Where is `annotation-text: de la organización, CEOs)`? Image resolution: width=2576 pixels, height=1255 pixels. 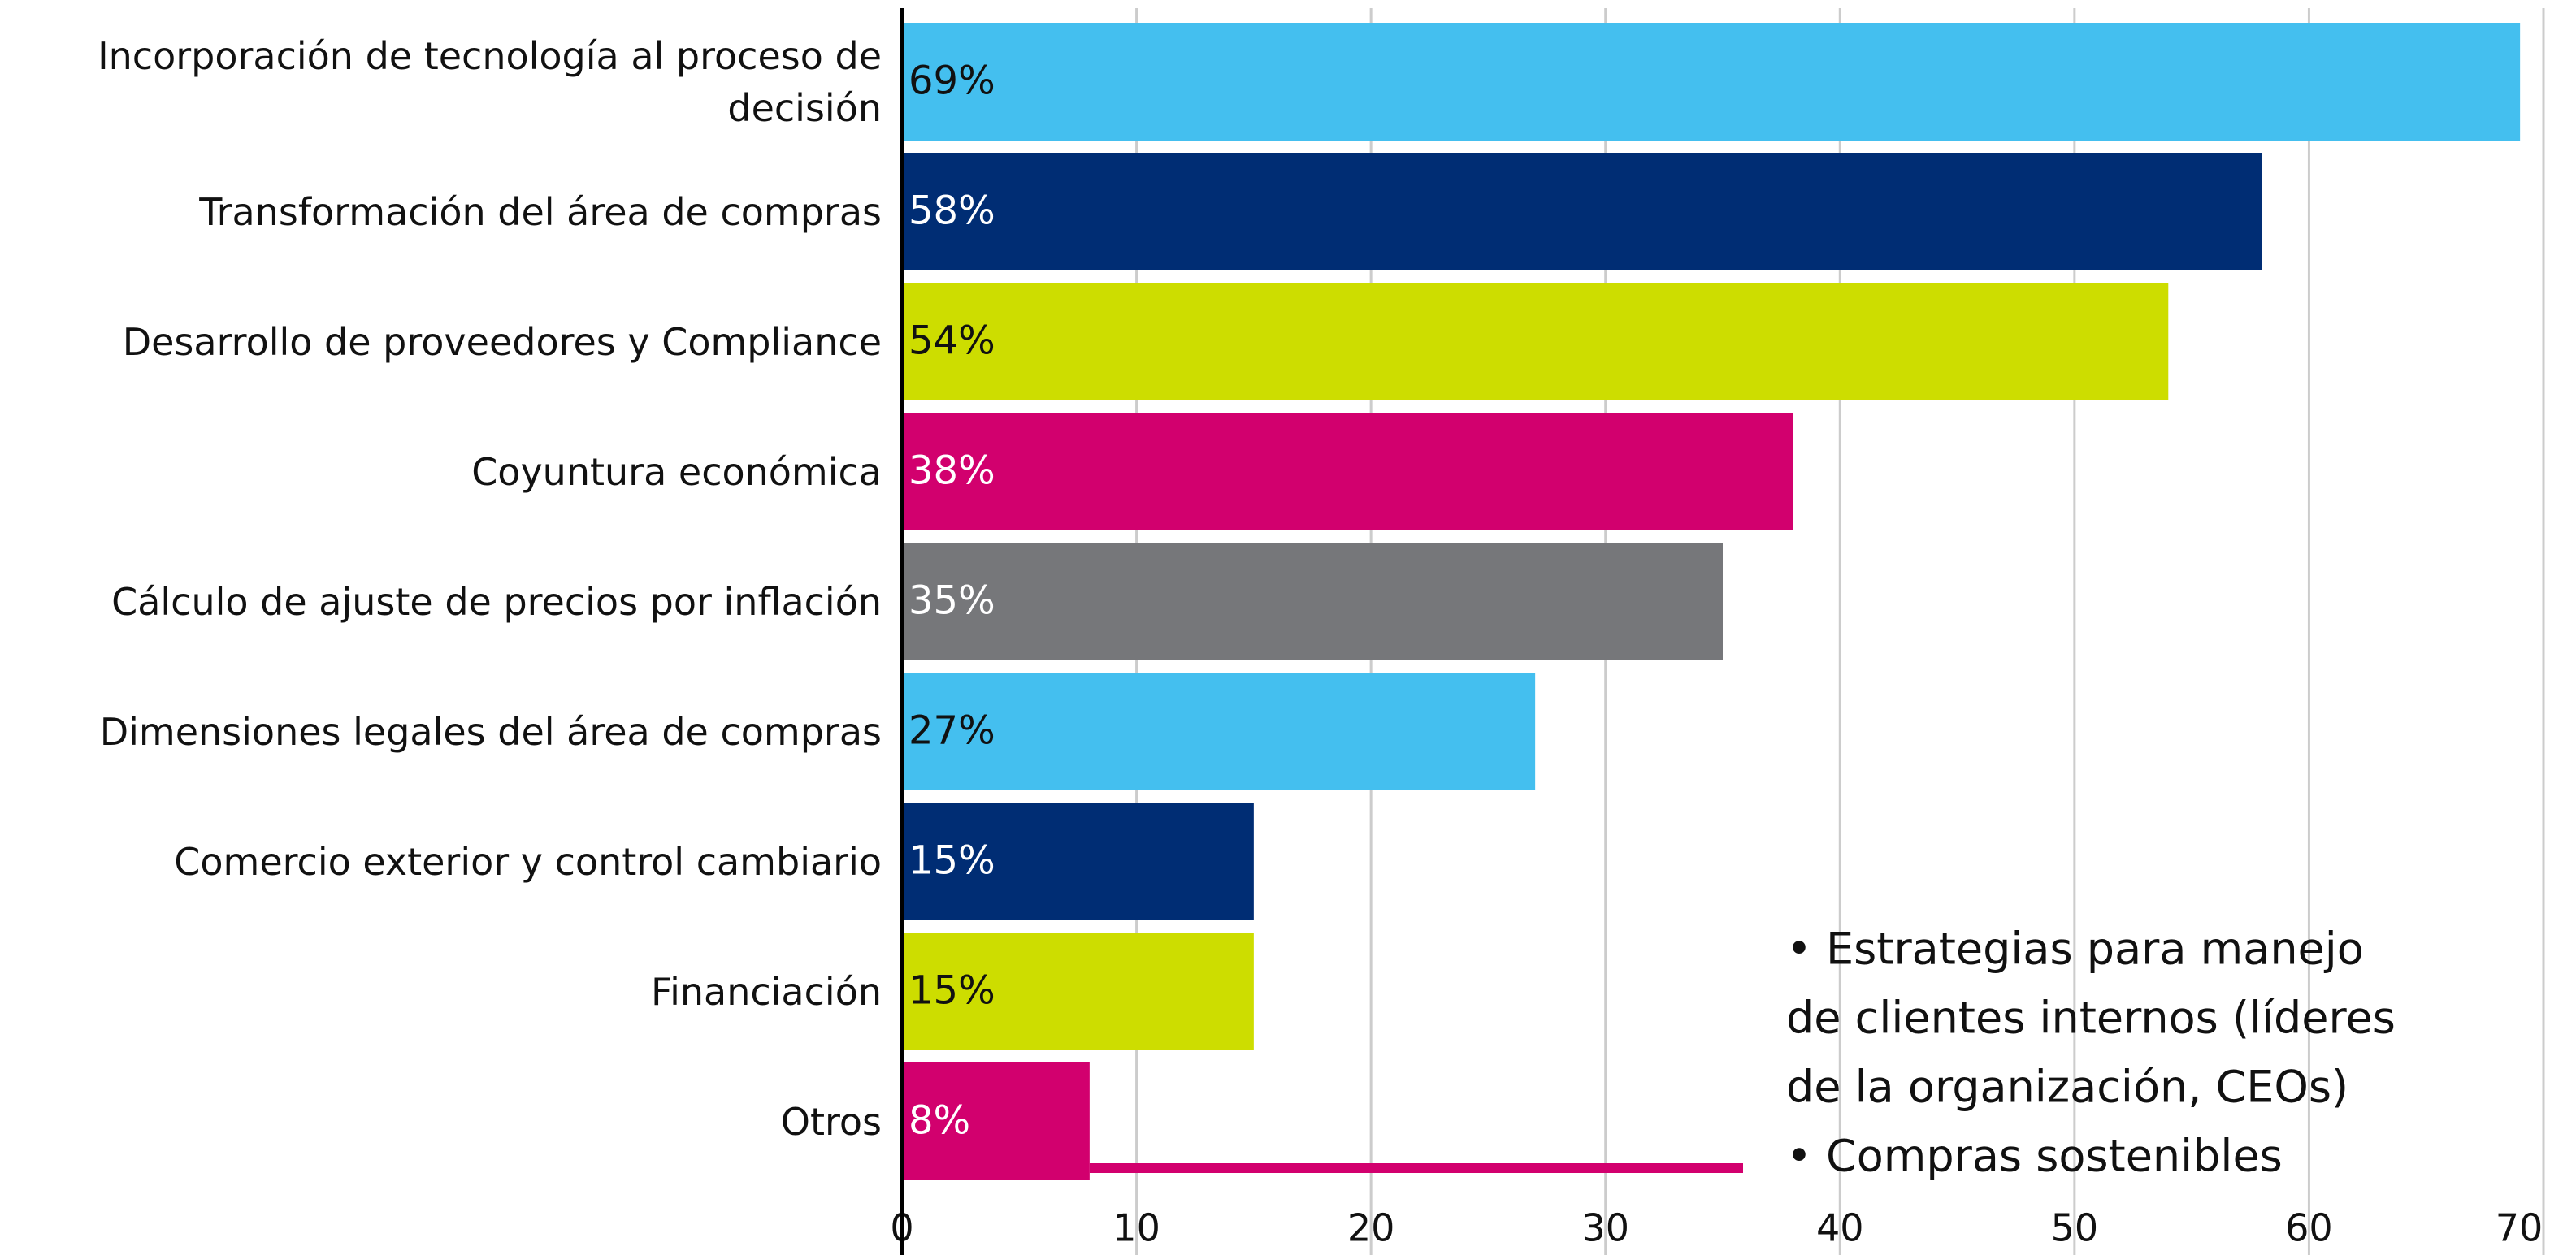
annotation-text: de la organización, CEOs) is located at coordinates (2067, 1087).